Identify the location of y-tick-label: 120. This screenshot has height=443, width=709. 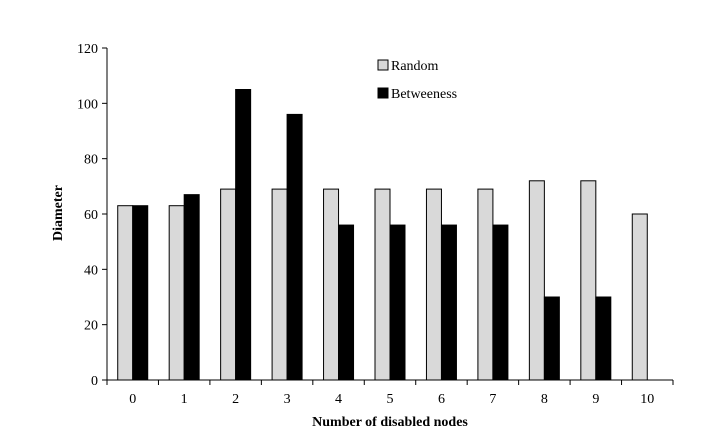
(87, 49).